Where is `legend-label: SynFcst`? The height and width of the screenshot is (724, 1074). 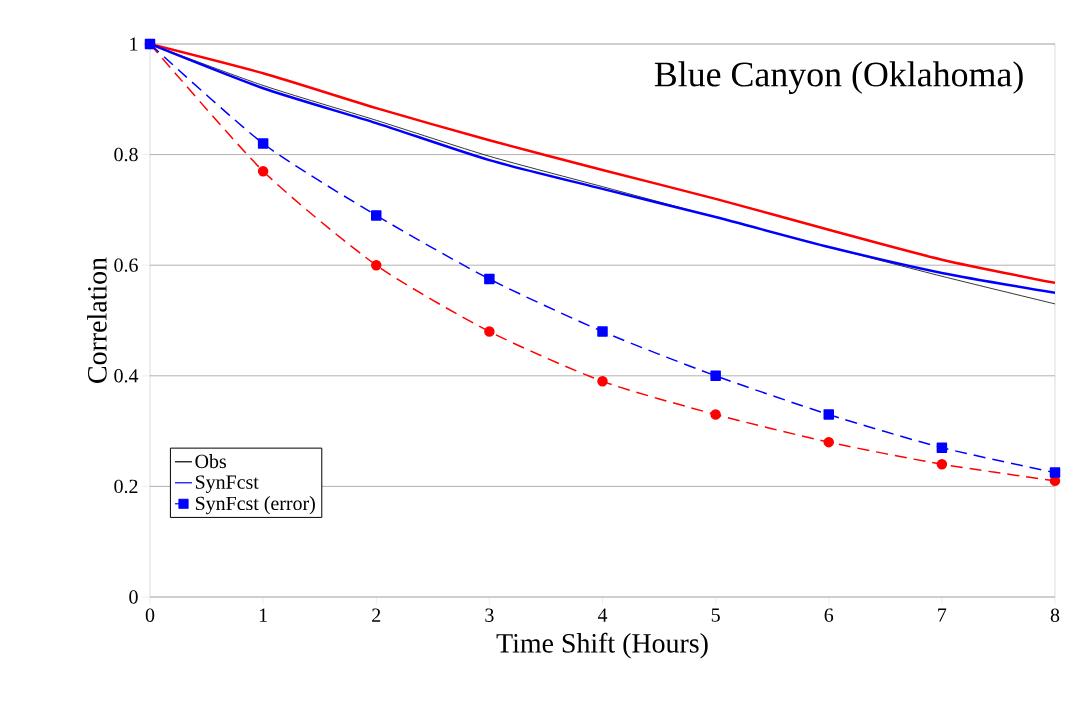
legend-label: SynFcst is located at coordinates (227, 484).